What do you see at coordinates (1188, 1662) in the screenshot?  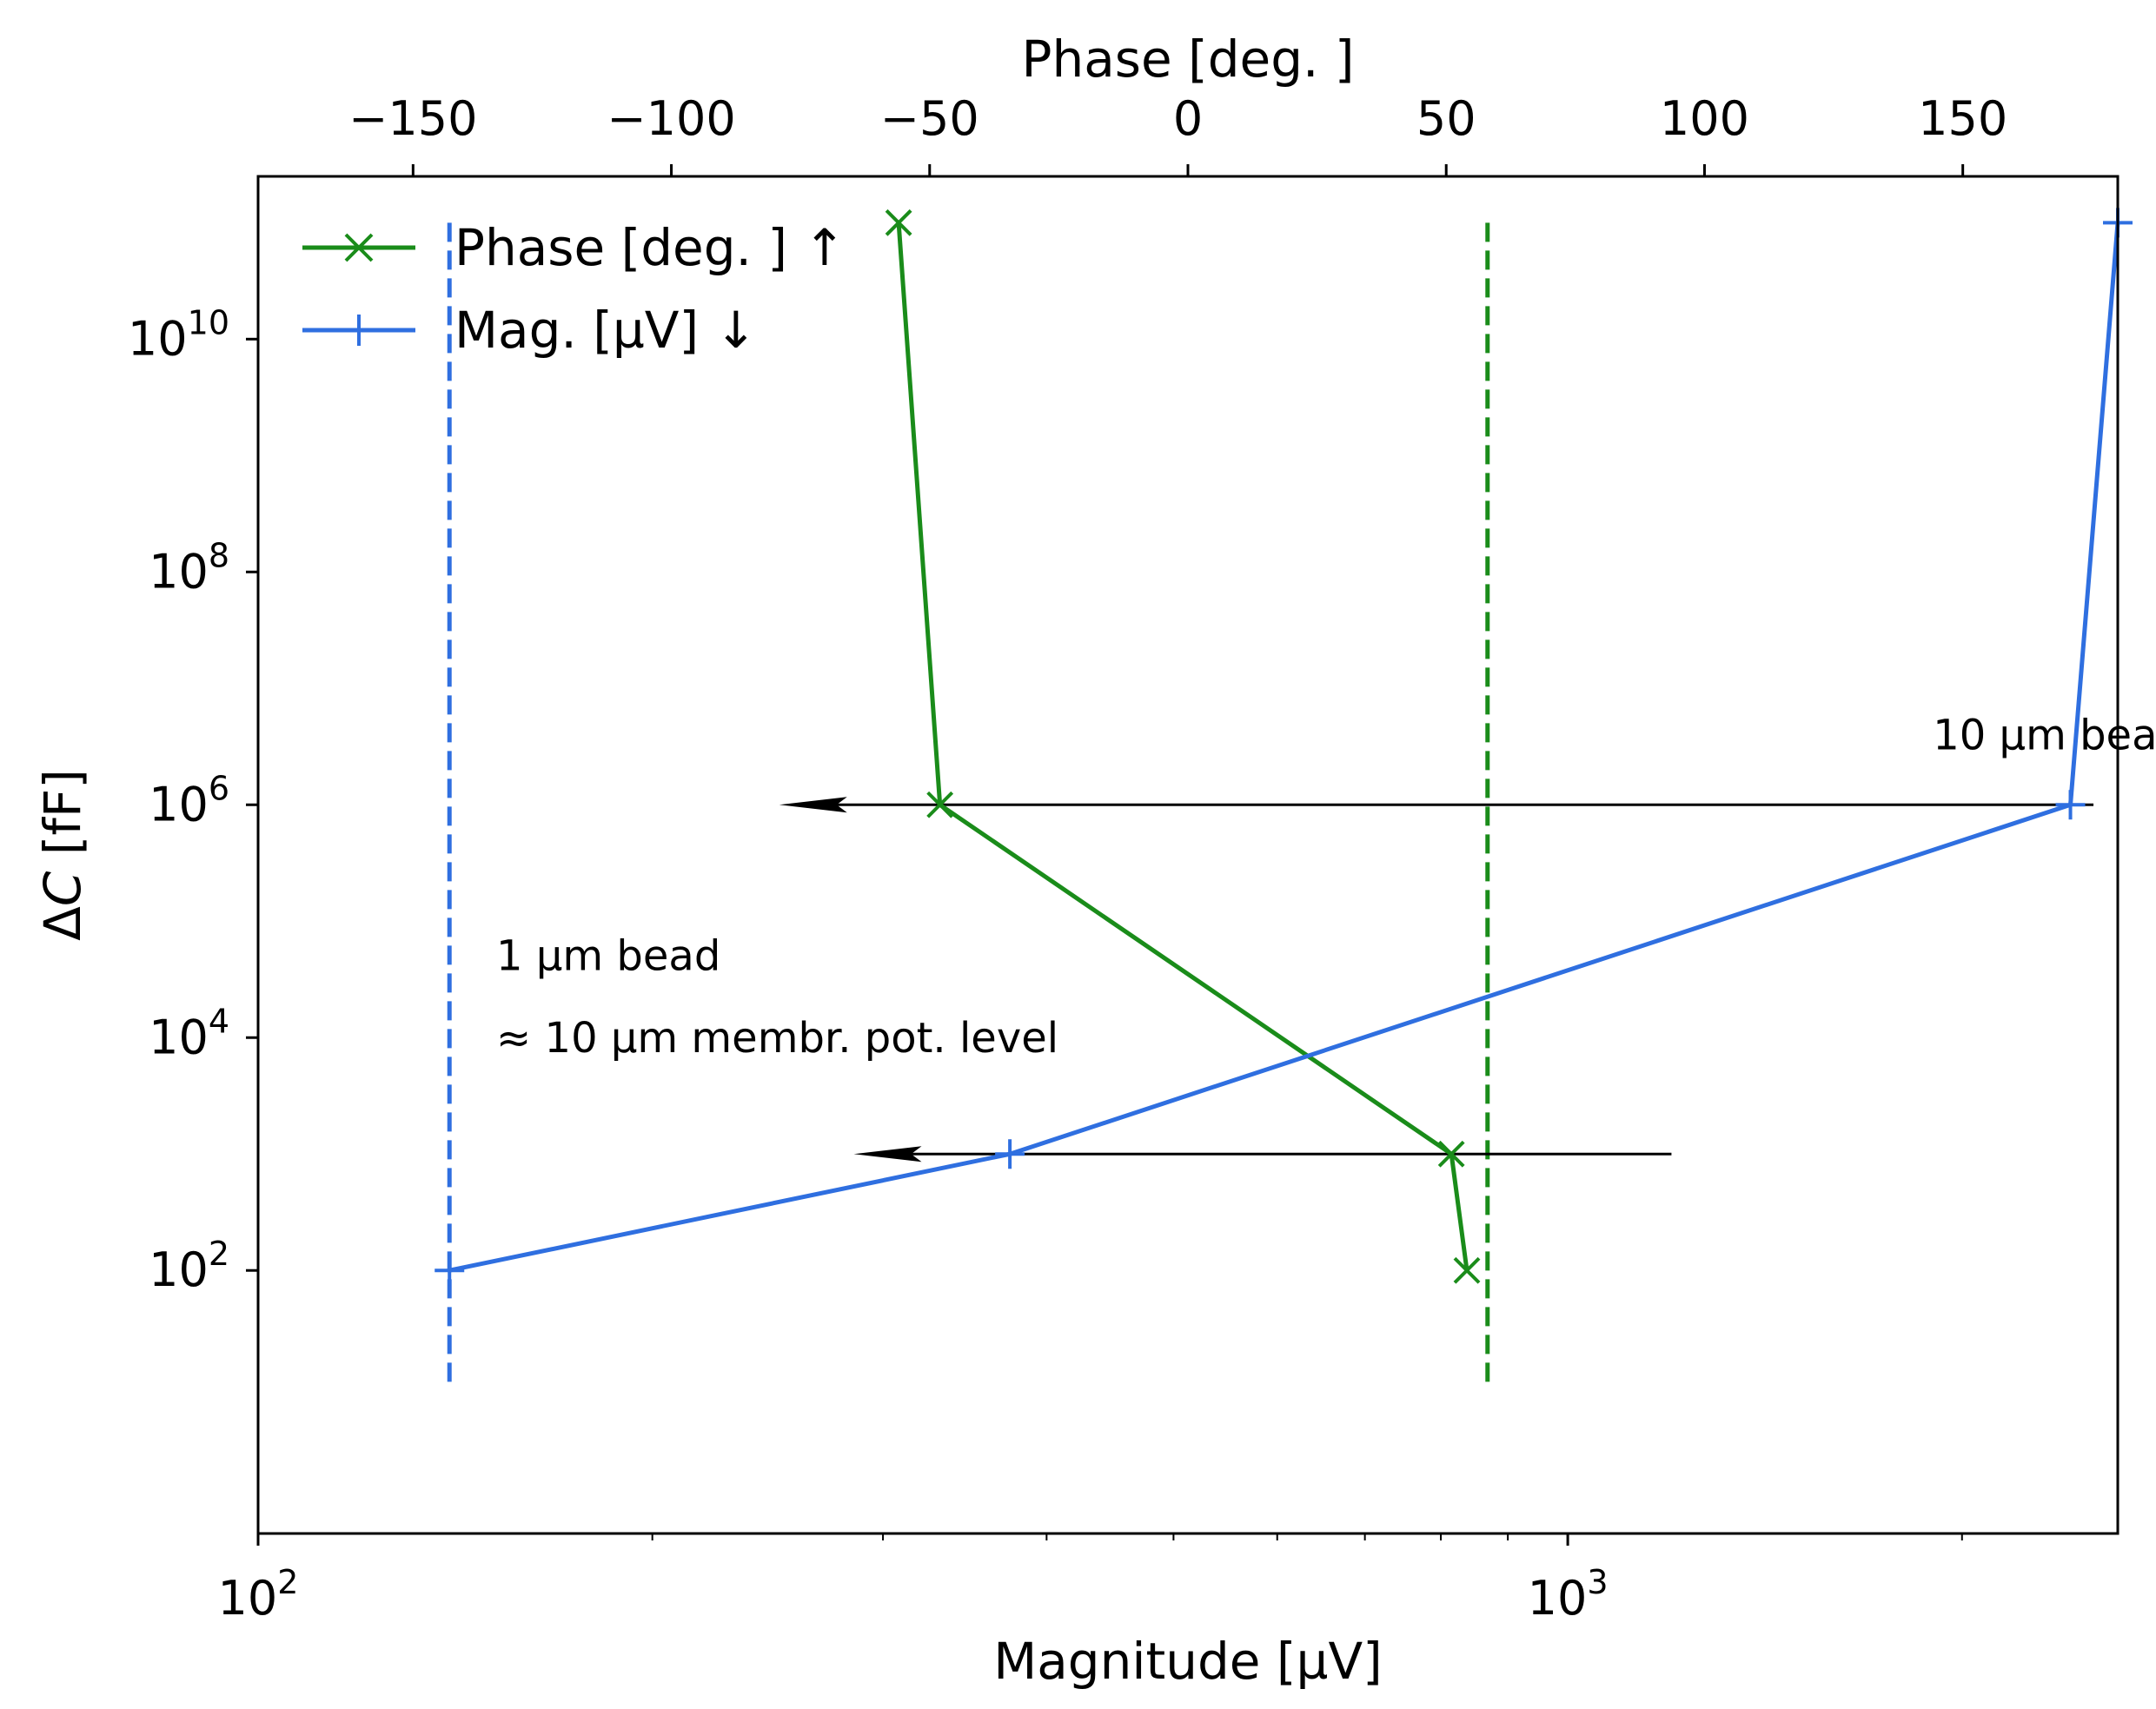 I see `x-axis-label: Magnitude [µV]` at bounding box center [1188, 1662].